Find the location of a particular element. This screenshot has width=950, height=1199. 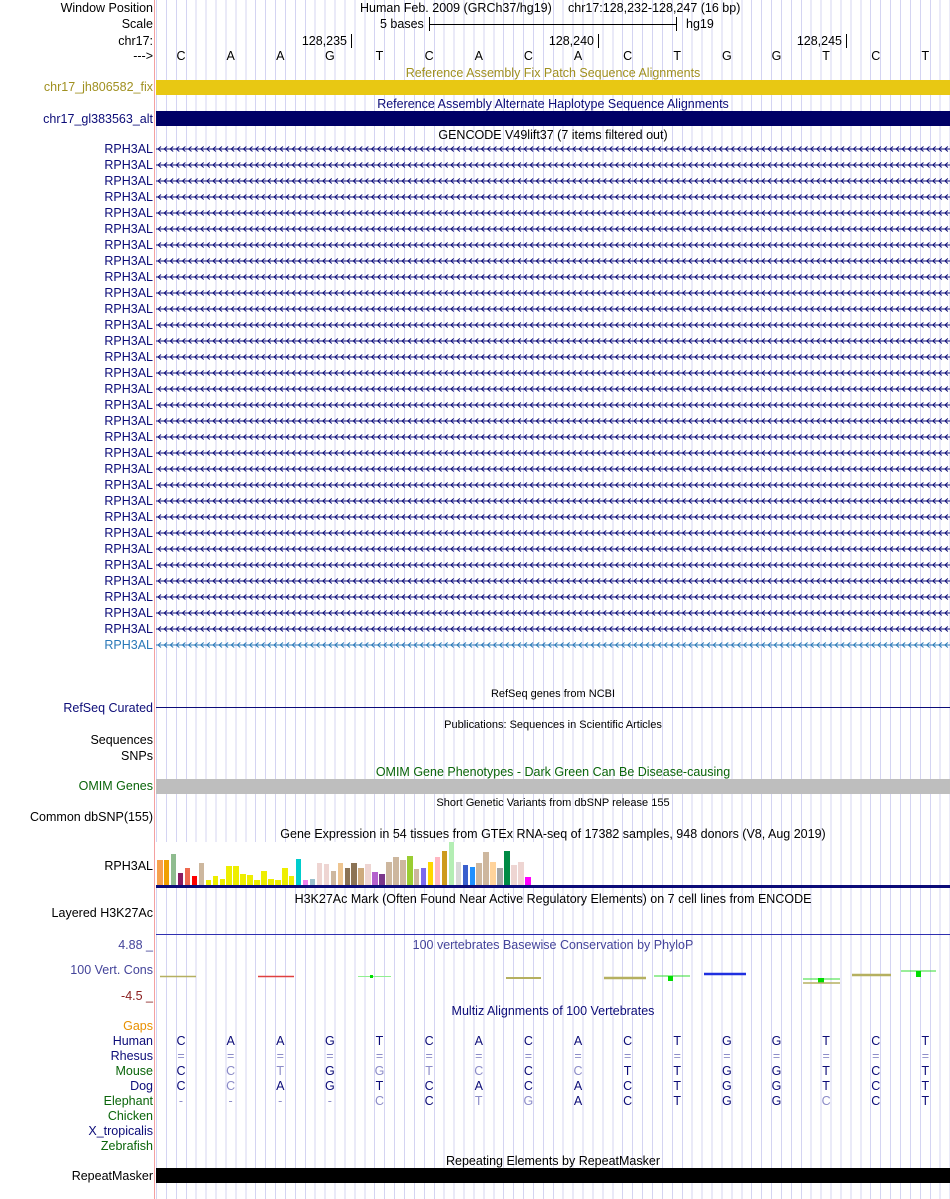

species-label-zebrafish: Zebrafish is located at coordinates (126, 1146).